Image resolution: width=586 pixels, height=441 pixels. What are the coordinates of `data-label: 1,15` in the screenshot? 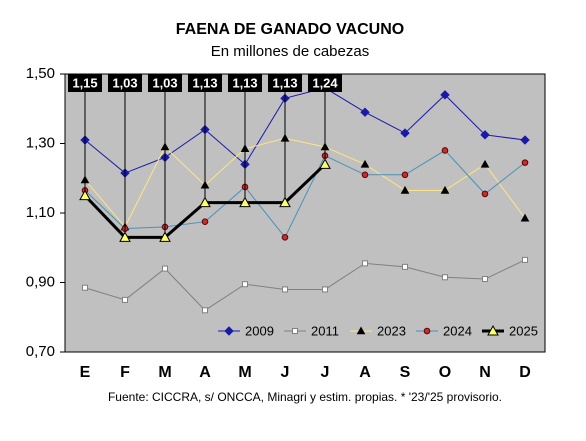 It's located at (84, 82).